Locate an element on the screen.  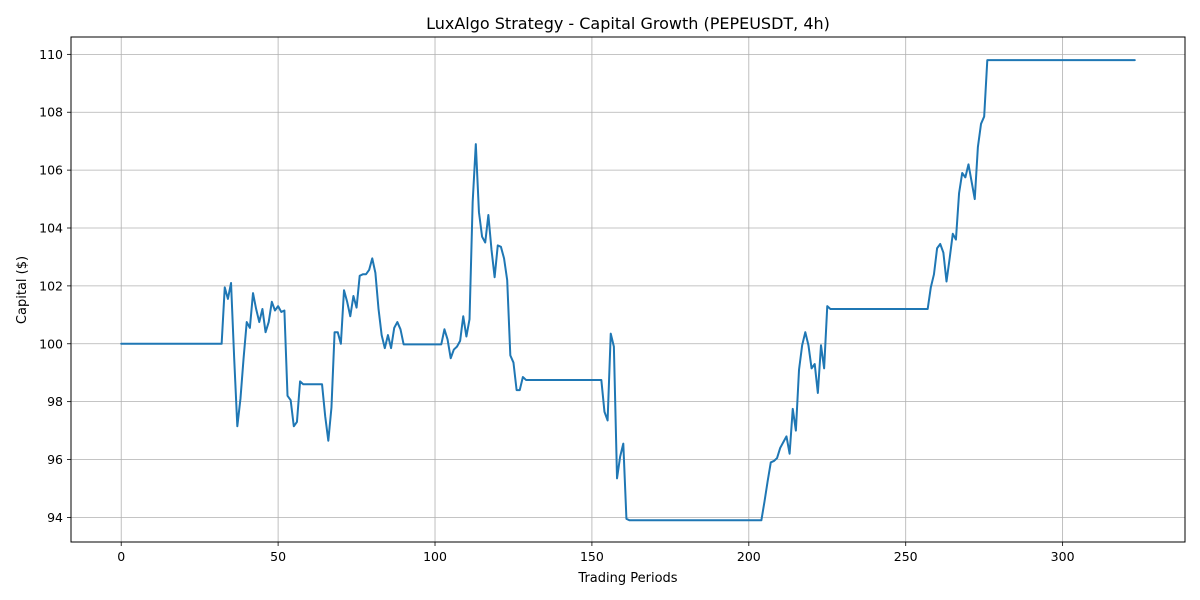
y-tick-label: 110 is located at coordinates (51, 54).